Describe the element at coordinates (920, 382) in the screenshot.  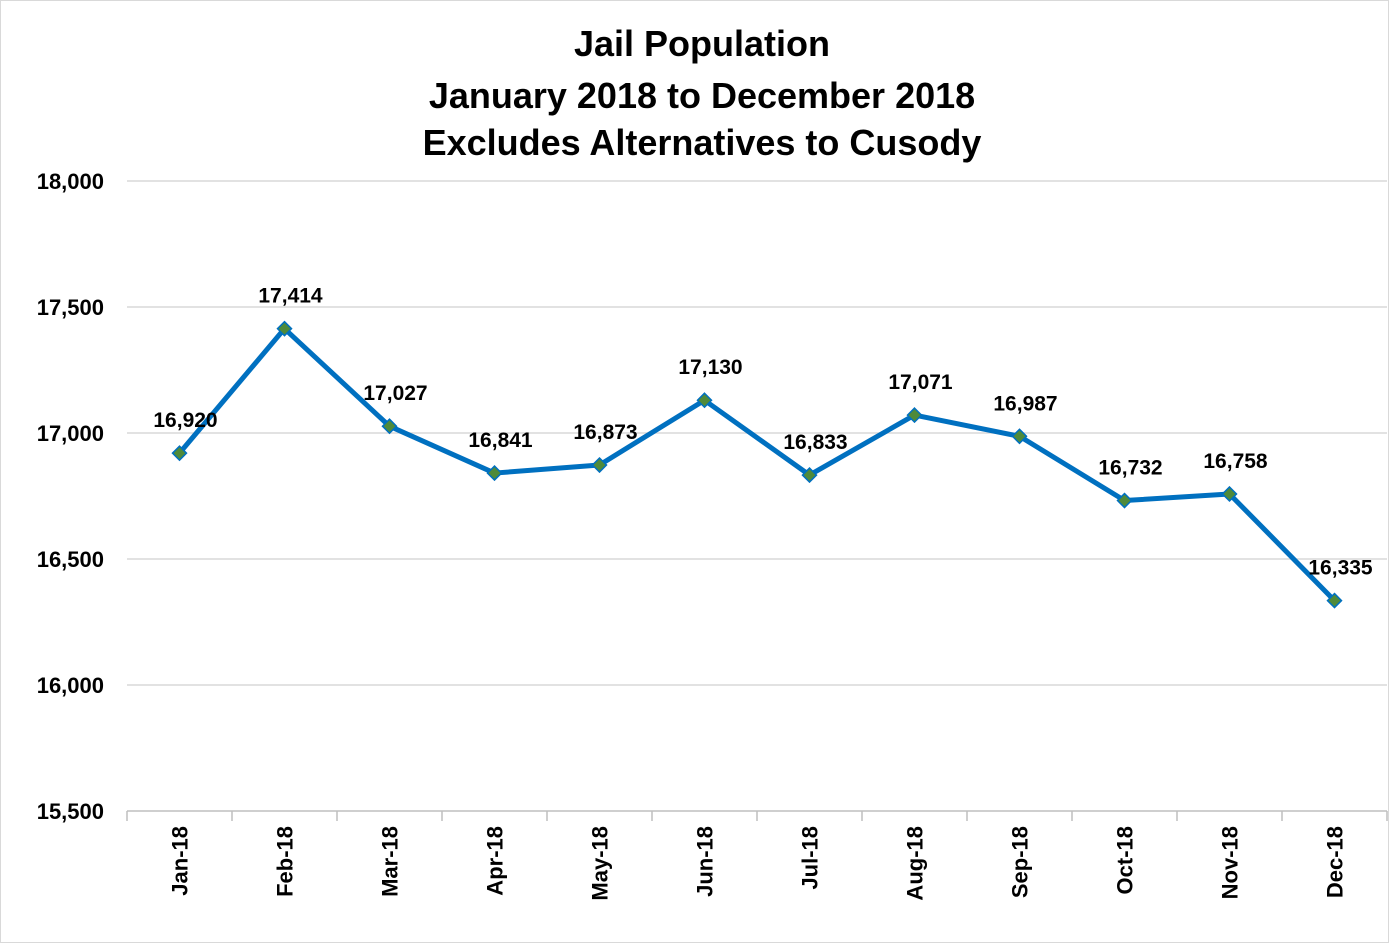
I see `data-label: 17,071` at that location.